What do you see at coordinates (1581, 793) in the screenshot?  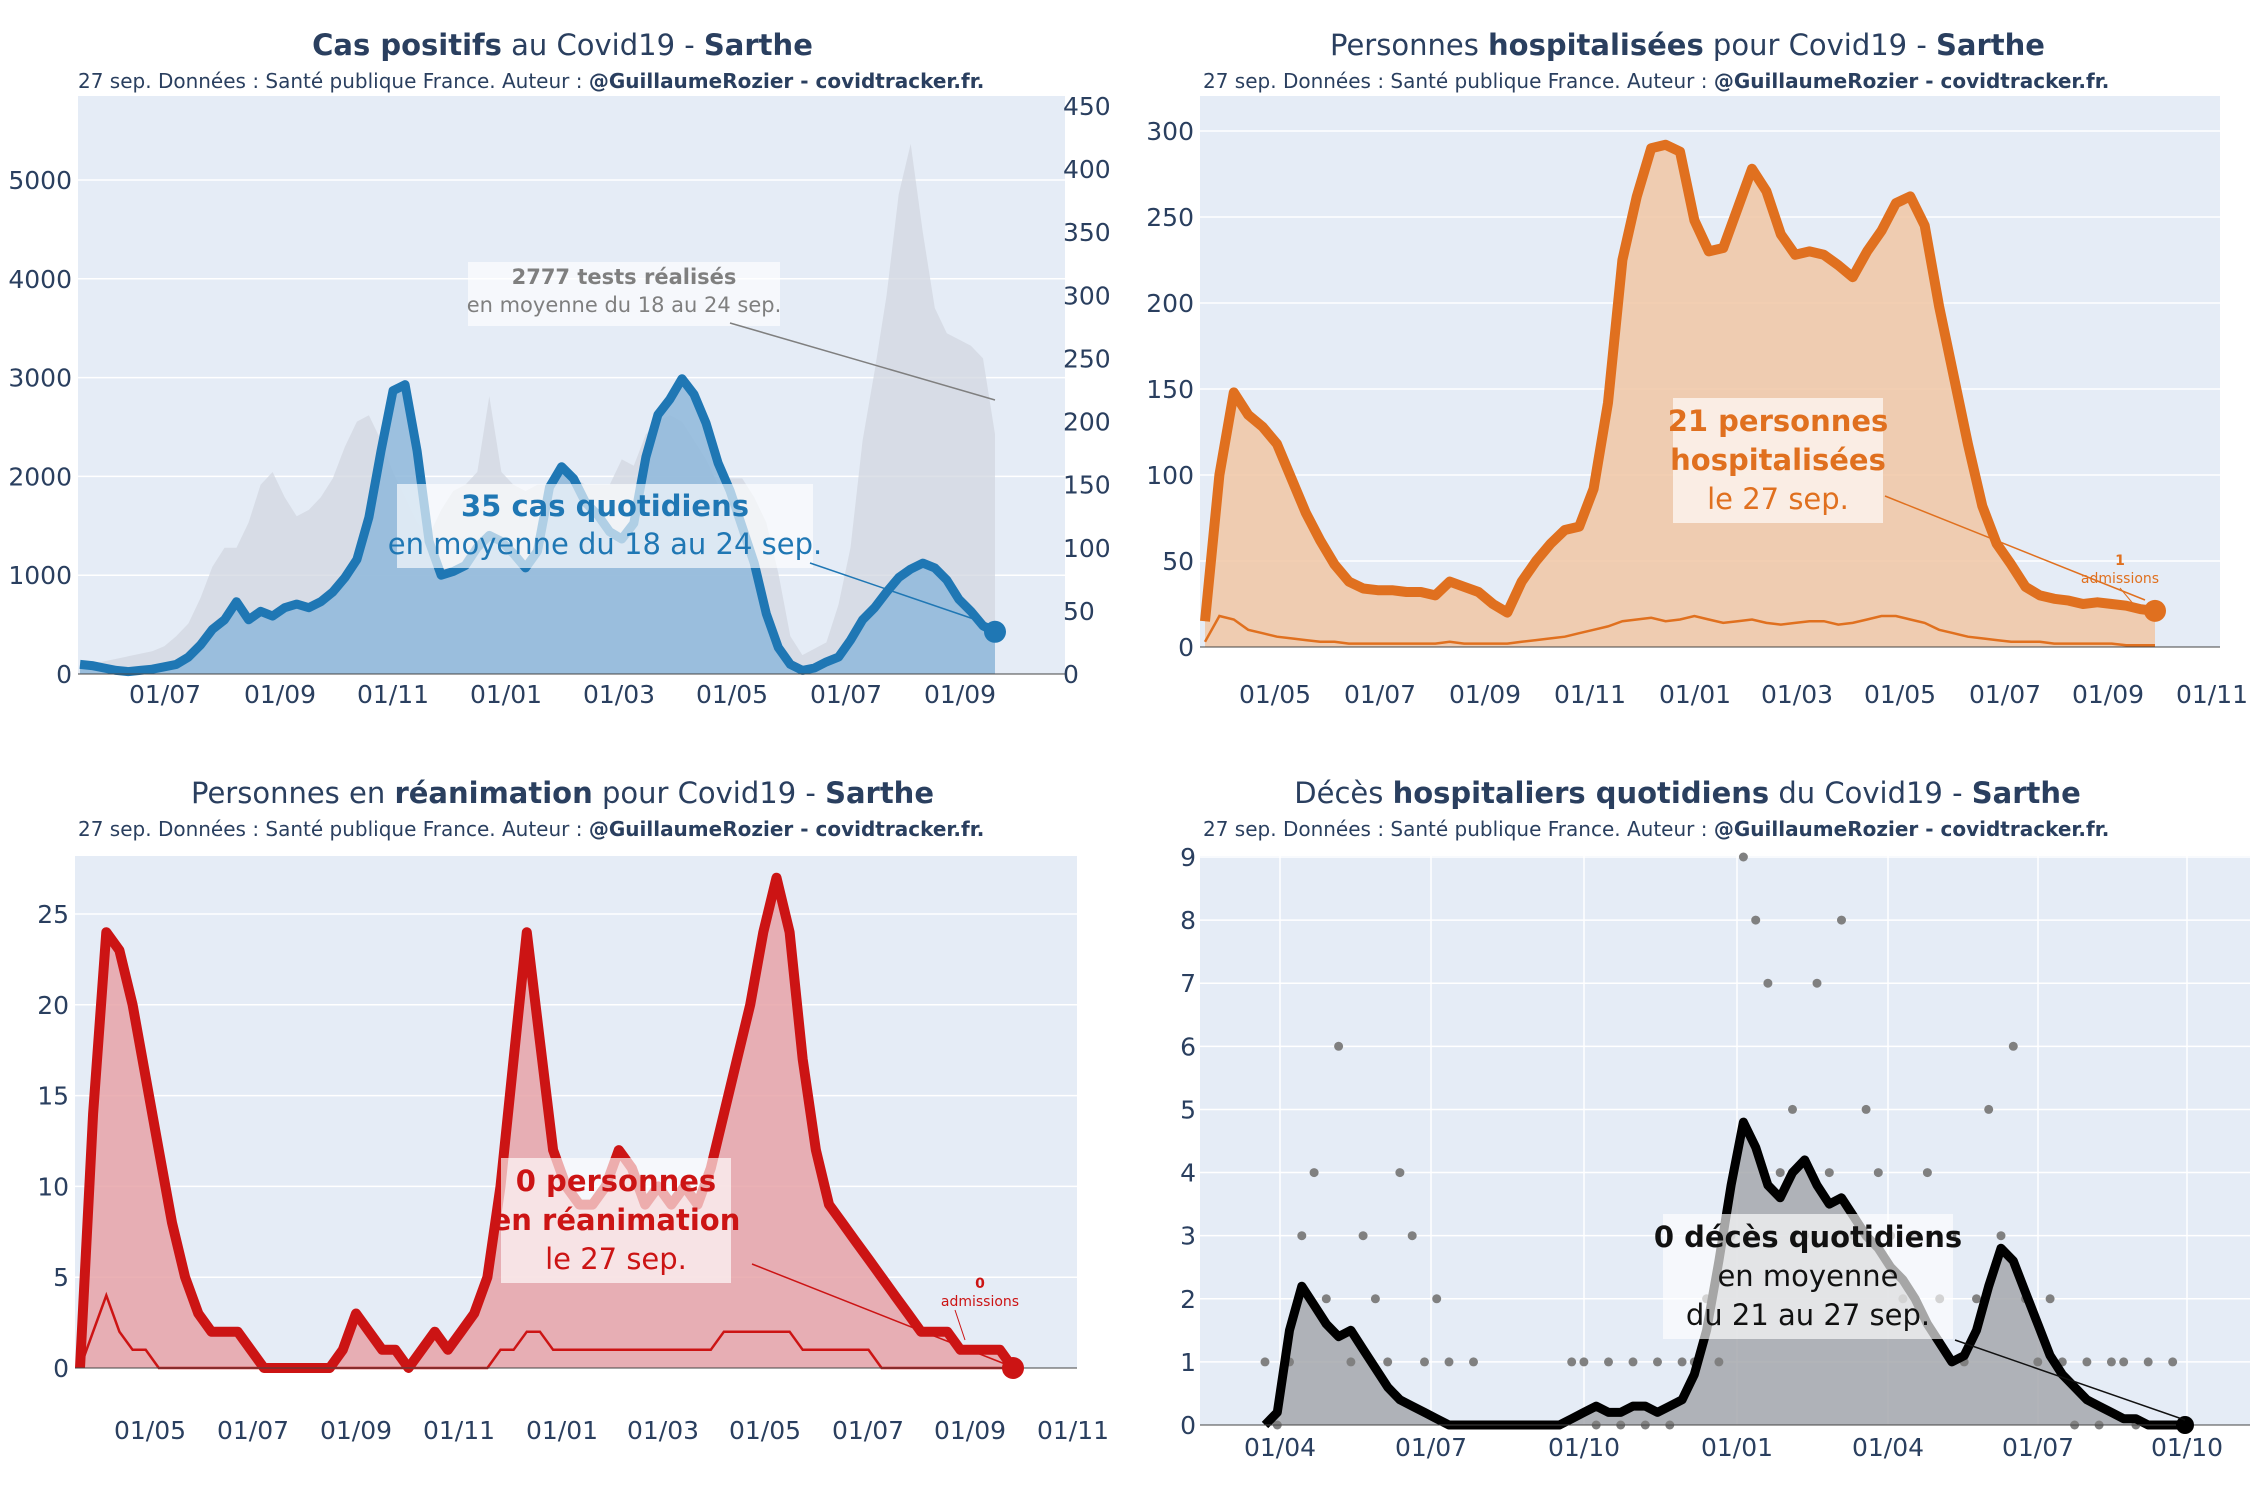 I see `chart-deaths-title-bold1: hospitaliers quotidiens` at bounding box center [1581, 793].